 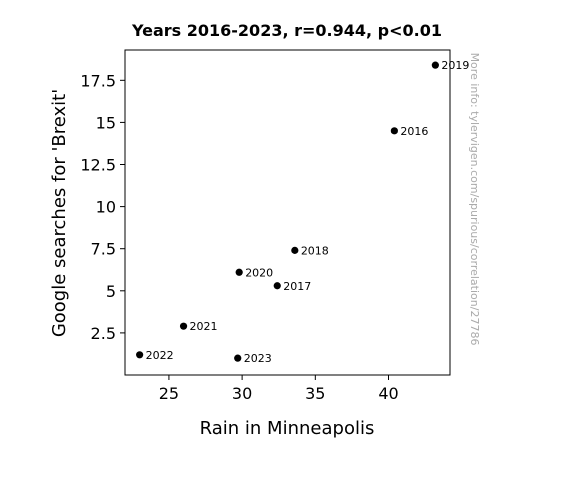 What do you see at coordinates (435, 65) in the screenshot?
I see `scatter-point-2019` at bounding box center [435, 65].